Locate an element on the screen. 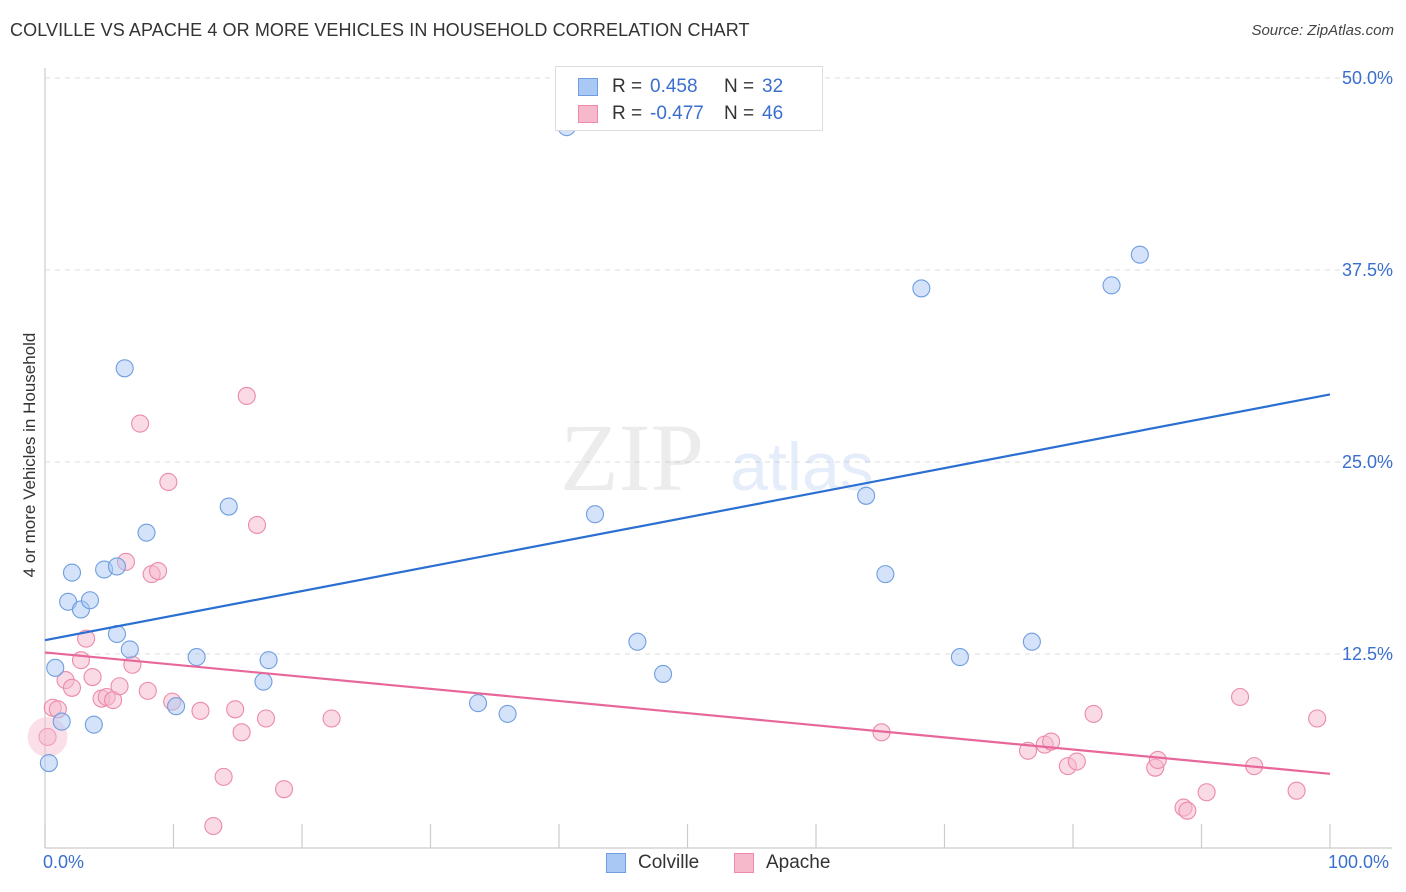 The width and height of the screenshot is (1406, 892). stats-row-apache: R = -0.477 N = 46 is located at coordinates (680, 114).